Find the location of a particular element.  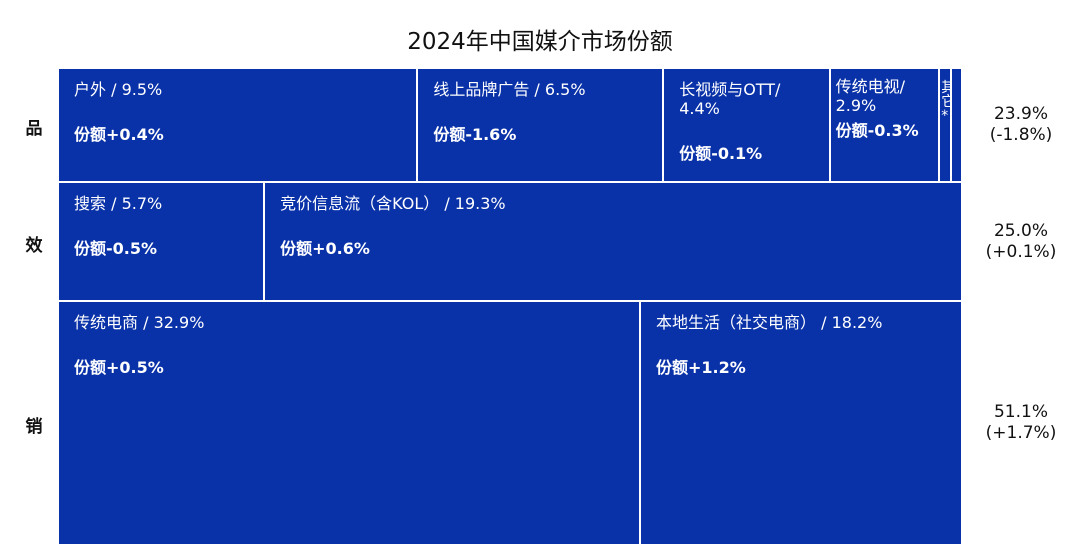

treemap-cell: 户外 / 9.5% 份额+0.4% is located at coordinates (238, 125).